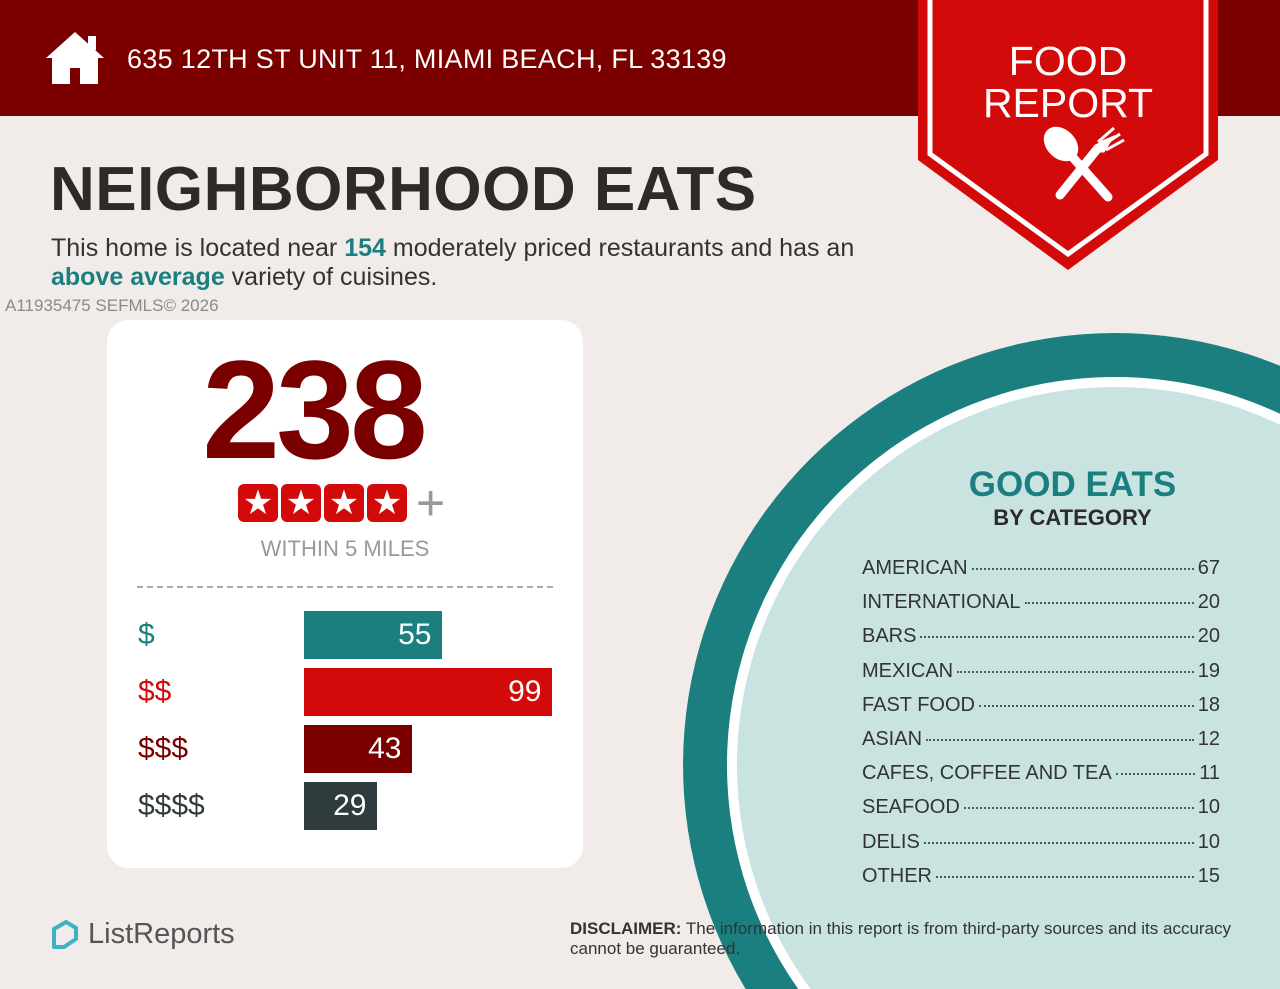 The width and height of the screenshot is (1280, 989). I want to click on category-count: 12, so click(1208, 739).